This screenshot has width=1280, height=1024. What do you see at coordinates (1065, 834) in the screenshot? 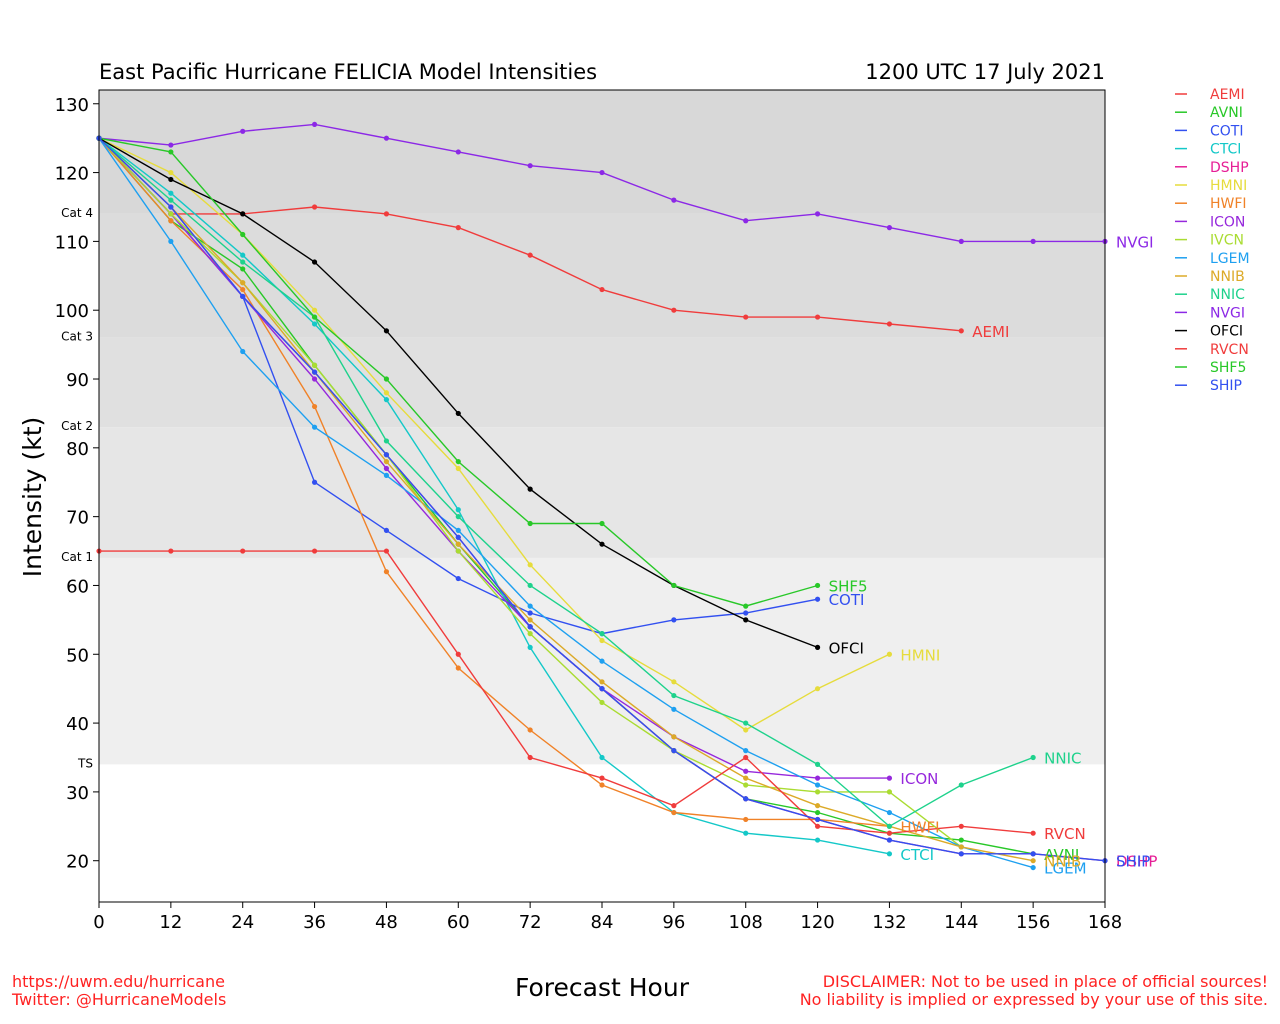
I see `end-label-rvcn: RVCN` at bounding box center [1065, 834].